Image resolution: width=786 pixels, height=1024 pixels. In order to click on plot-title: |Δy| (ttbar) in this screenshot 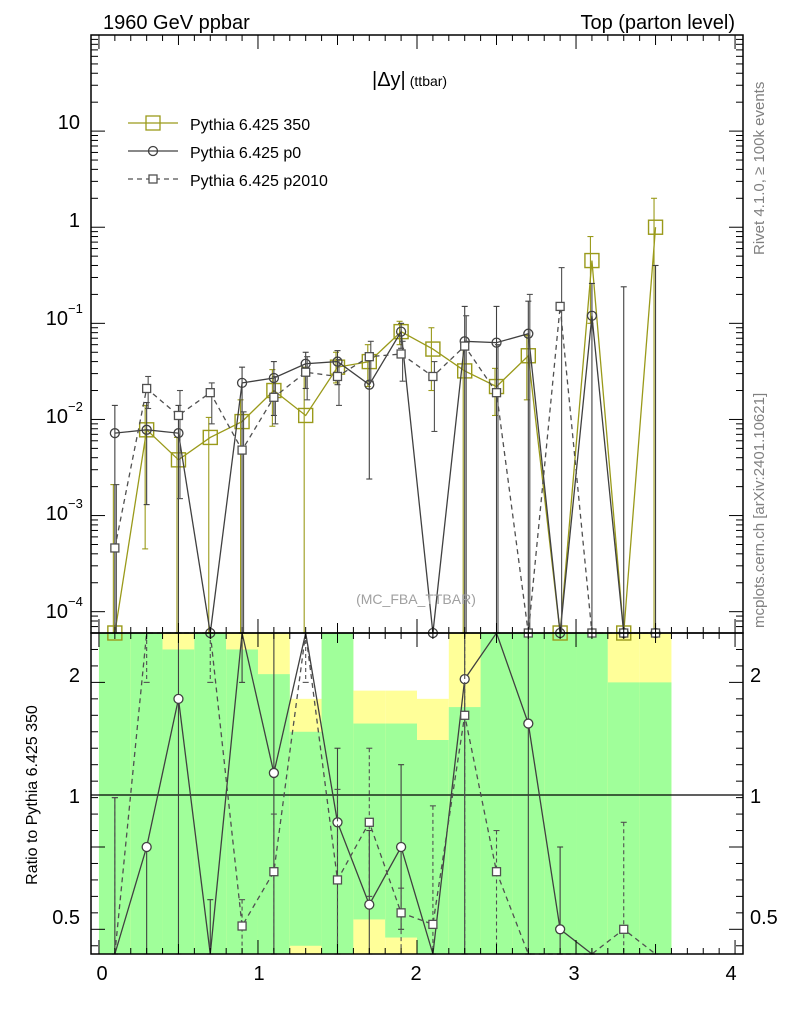, I will do `click(409, 80)`.